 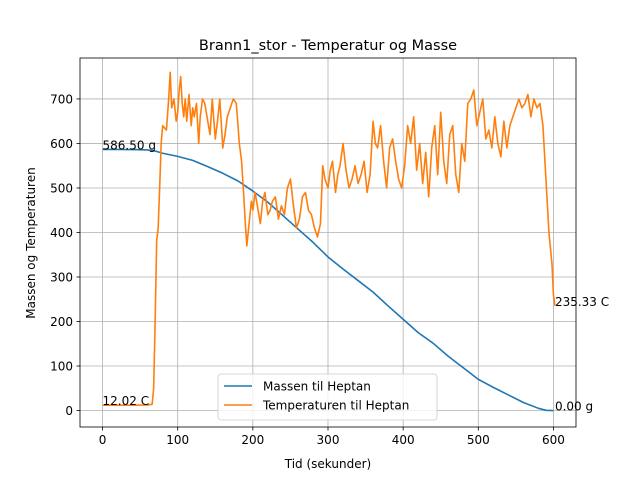 I want to click on x-axis-label: Tid (sekunder), so click(x=327, y=464).